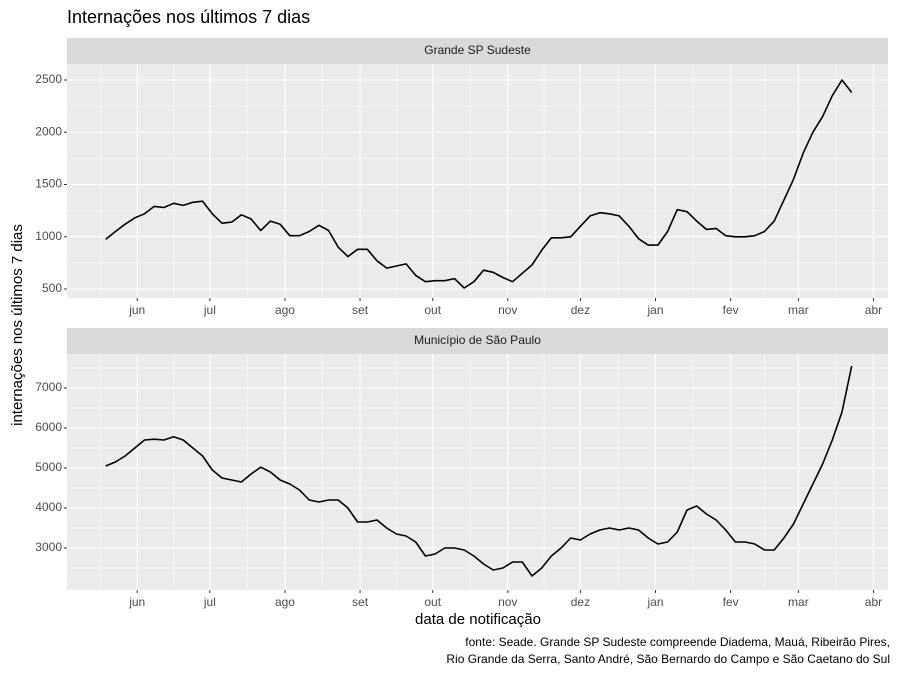  Describe the element at coordinates (48, 507) in the screenshot. I see `y-tick-label: 4000` at that location.